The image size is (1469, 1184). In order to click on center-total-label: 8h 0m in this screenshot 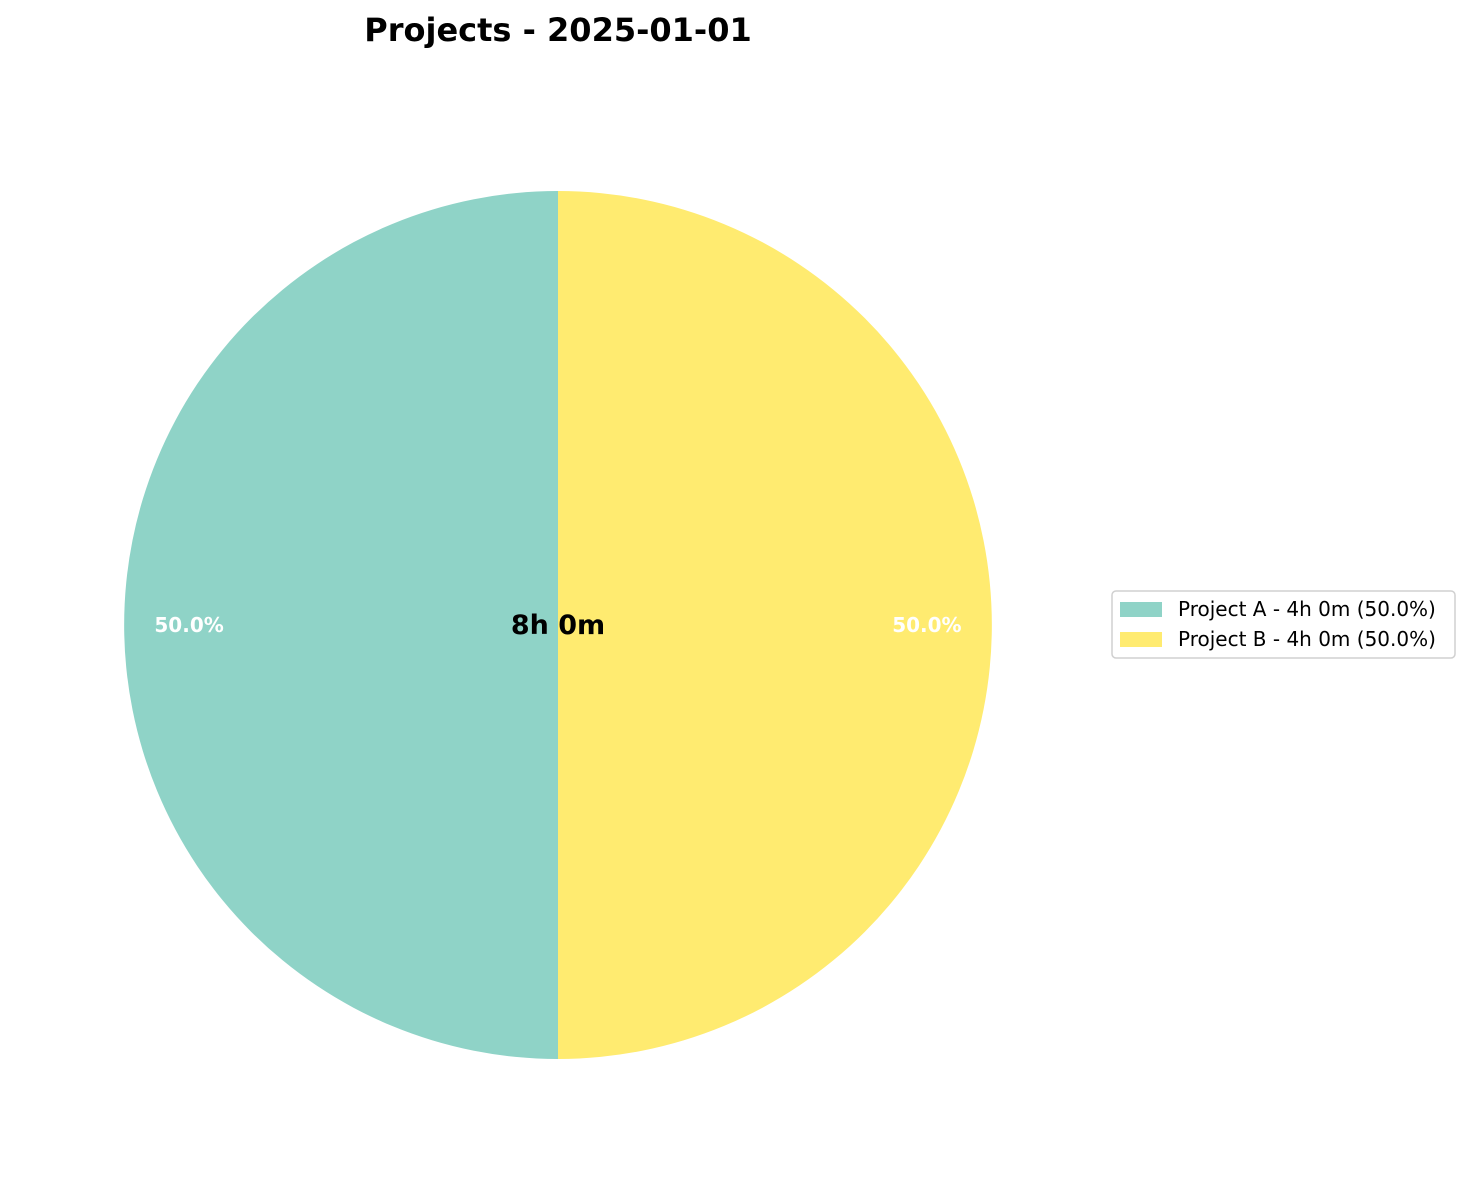, I will do `click(558, 625)`.